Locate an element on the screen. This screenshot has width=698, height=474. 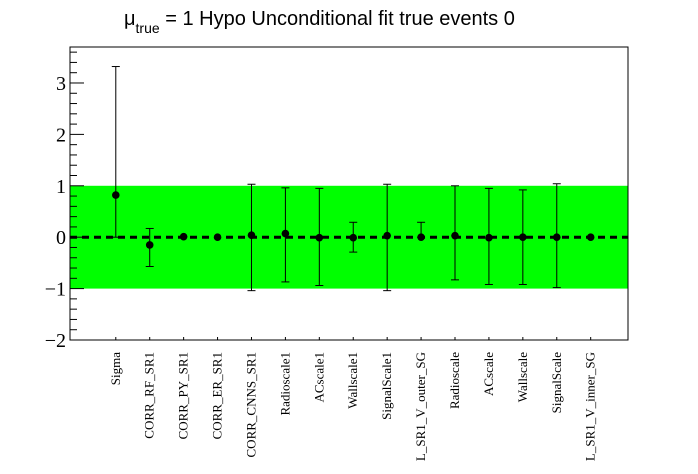
title-mu: μ is located at coordinates (130, 19).